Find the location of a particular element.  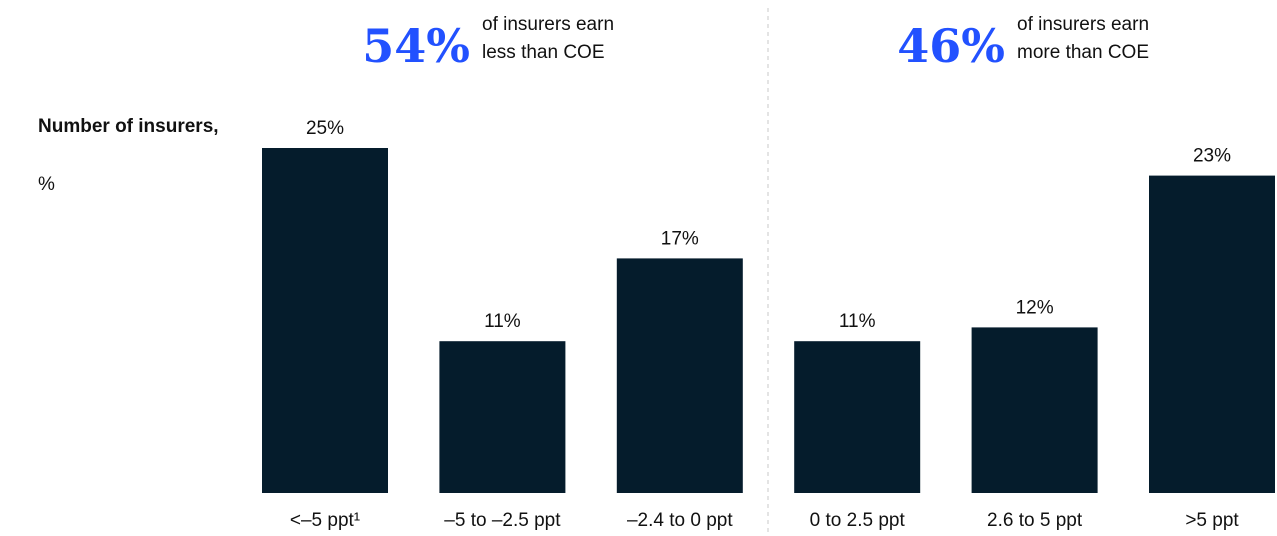

y-axis-label: Number of insurers, is located at coordinates (128, 126).